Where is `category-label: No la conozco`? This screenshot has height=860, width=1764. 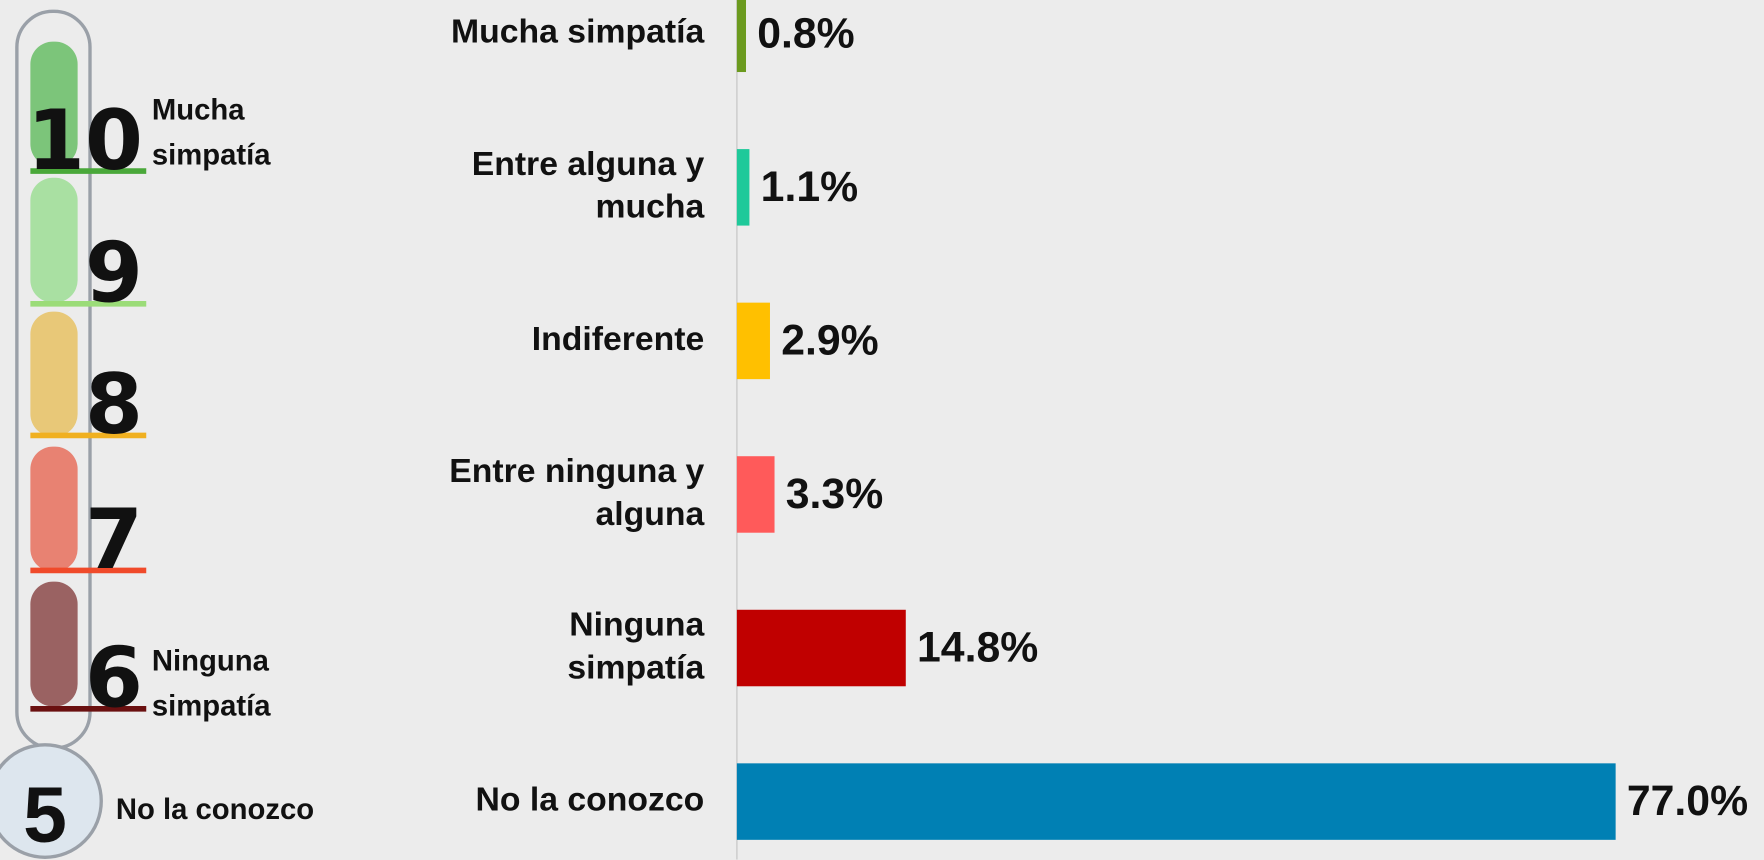 category-label: No la conozco is located at coordinates (589, 800).